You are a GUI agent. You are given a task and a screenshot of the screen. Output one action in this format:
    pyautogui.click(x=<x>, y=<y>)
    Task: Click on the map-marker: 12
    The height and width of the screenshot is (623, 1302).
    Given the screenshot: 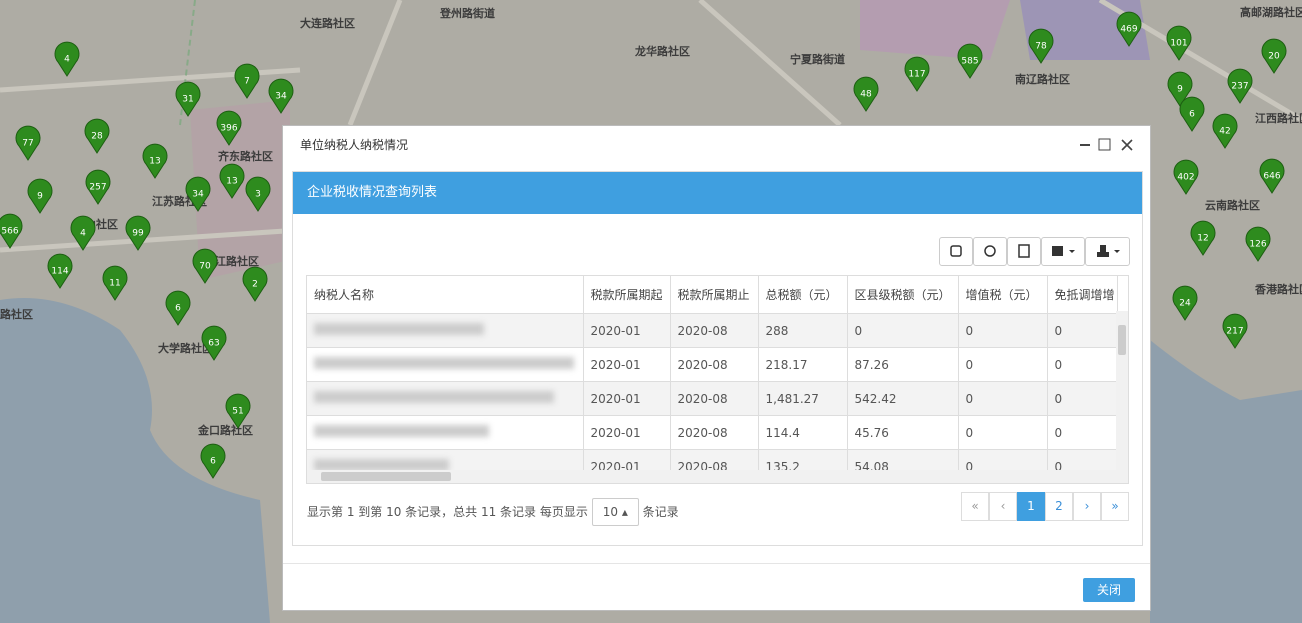 What is the action you would take?
    pyautogui.click(x=1203, y=238)
    